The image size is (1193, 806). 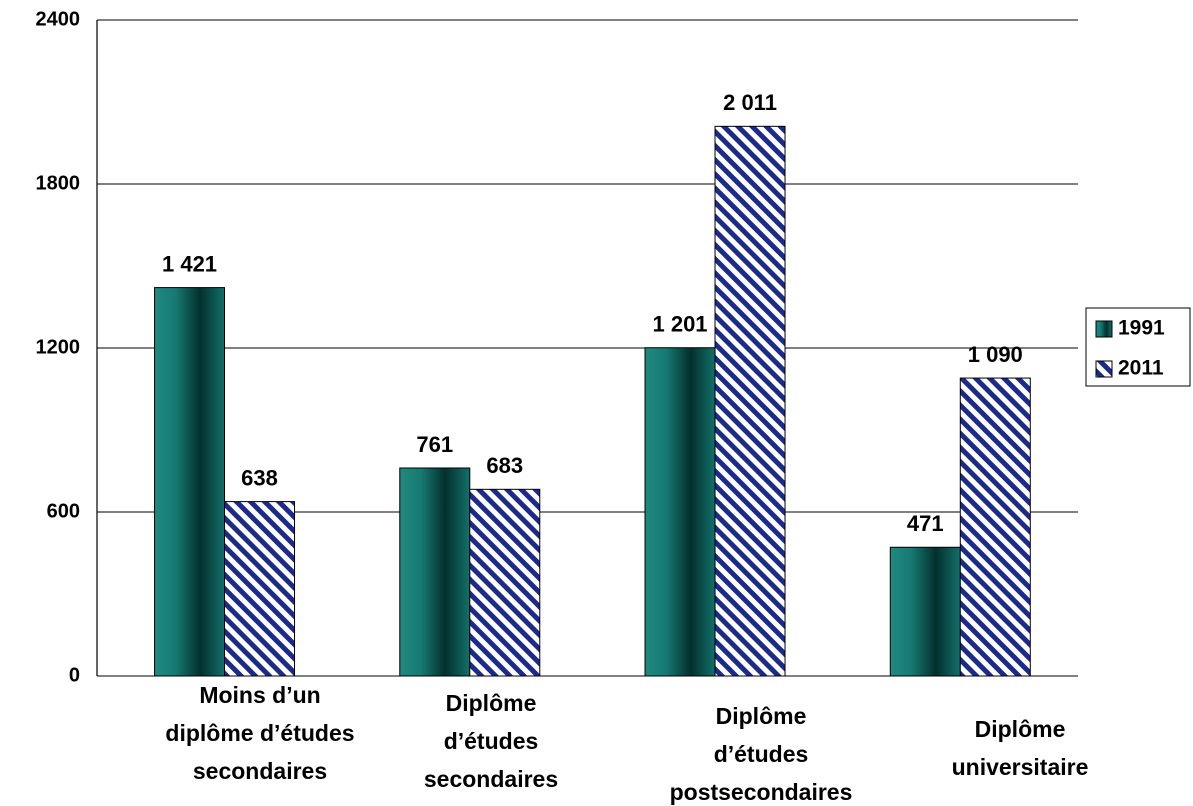 I want to click on y-tick-label: 0, so click(x=74, y=675).